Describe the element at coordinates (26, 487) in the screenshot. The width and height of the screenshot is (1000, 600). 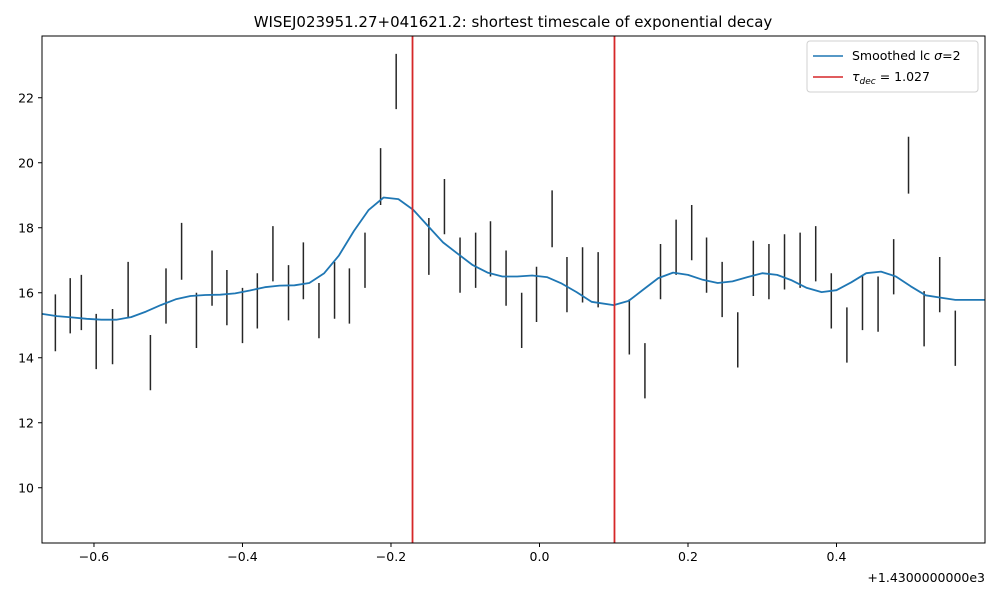
I see `y-tick-label: 10` at that location.